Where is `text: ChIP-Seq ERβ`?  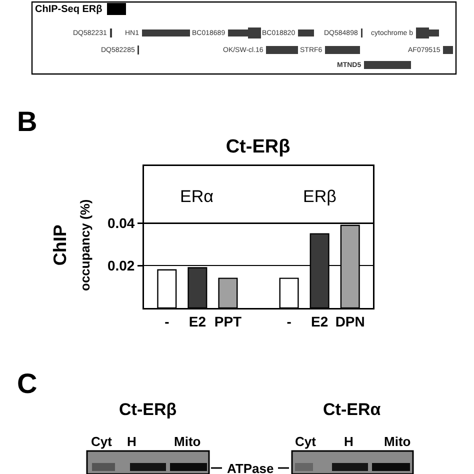
text: ChIP-Seq ERβ is located at coordinates (68, 9).